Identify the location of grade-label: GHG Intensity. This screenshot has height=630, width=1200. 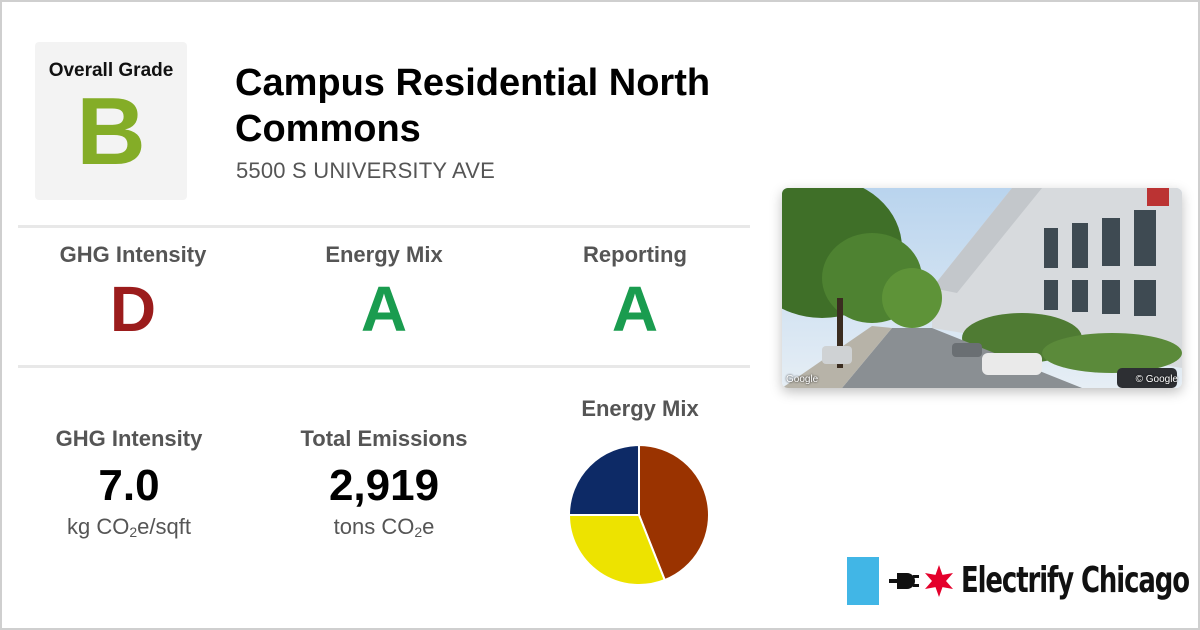
(133, 254).